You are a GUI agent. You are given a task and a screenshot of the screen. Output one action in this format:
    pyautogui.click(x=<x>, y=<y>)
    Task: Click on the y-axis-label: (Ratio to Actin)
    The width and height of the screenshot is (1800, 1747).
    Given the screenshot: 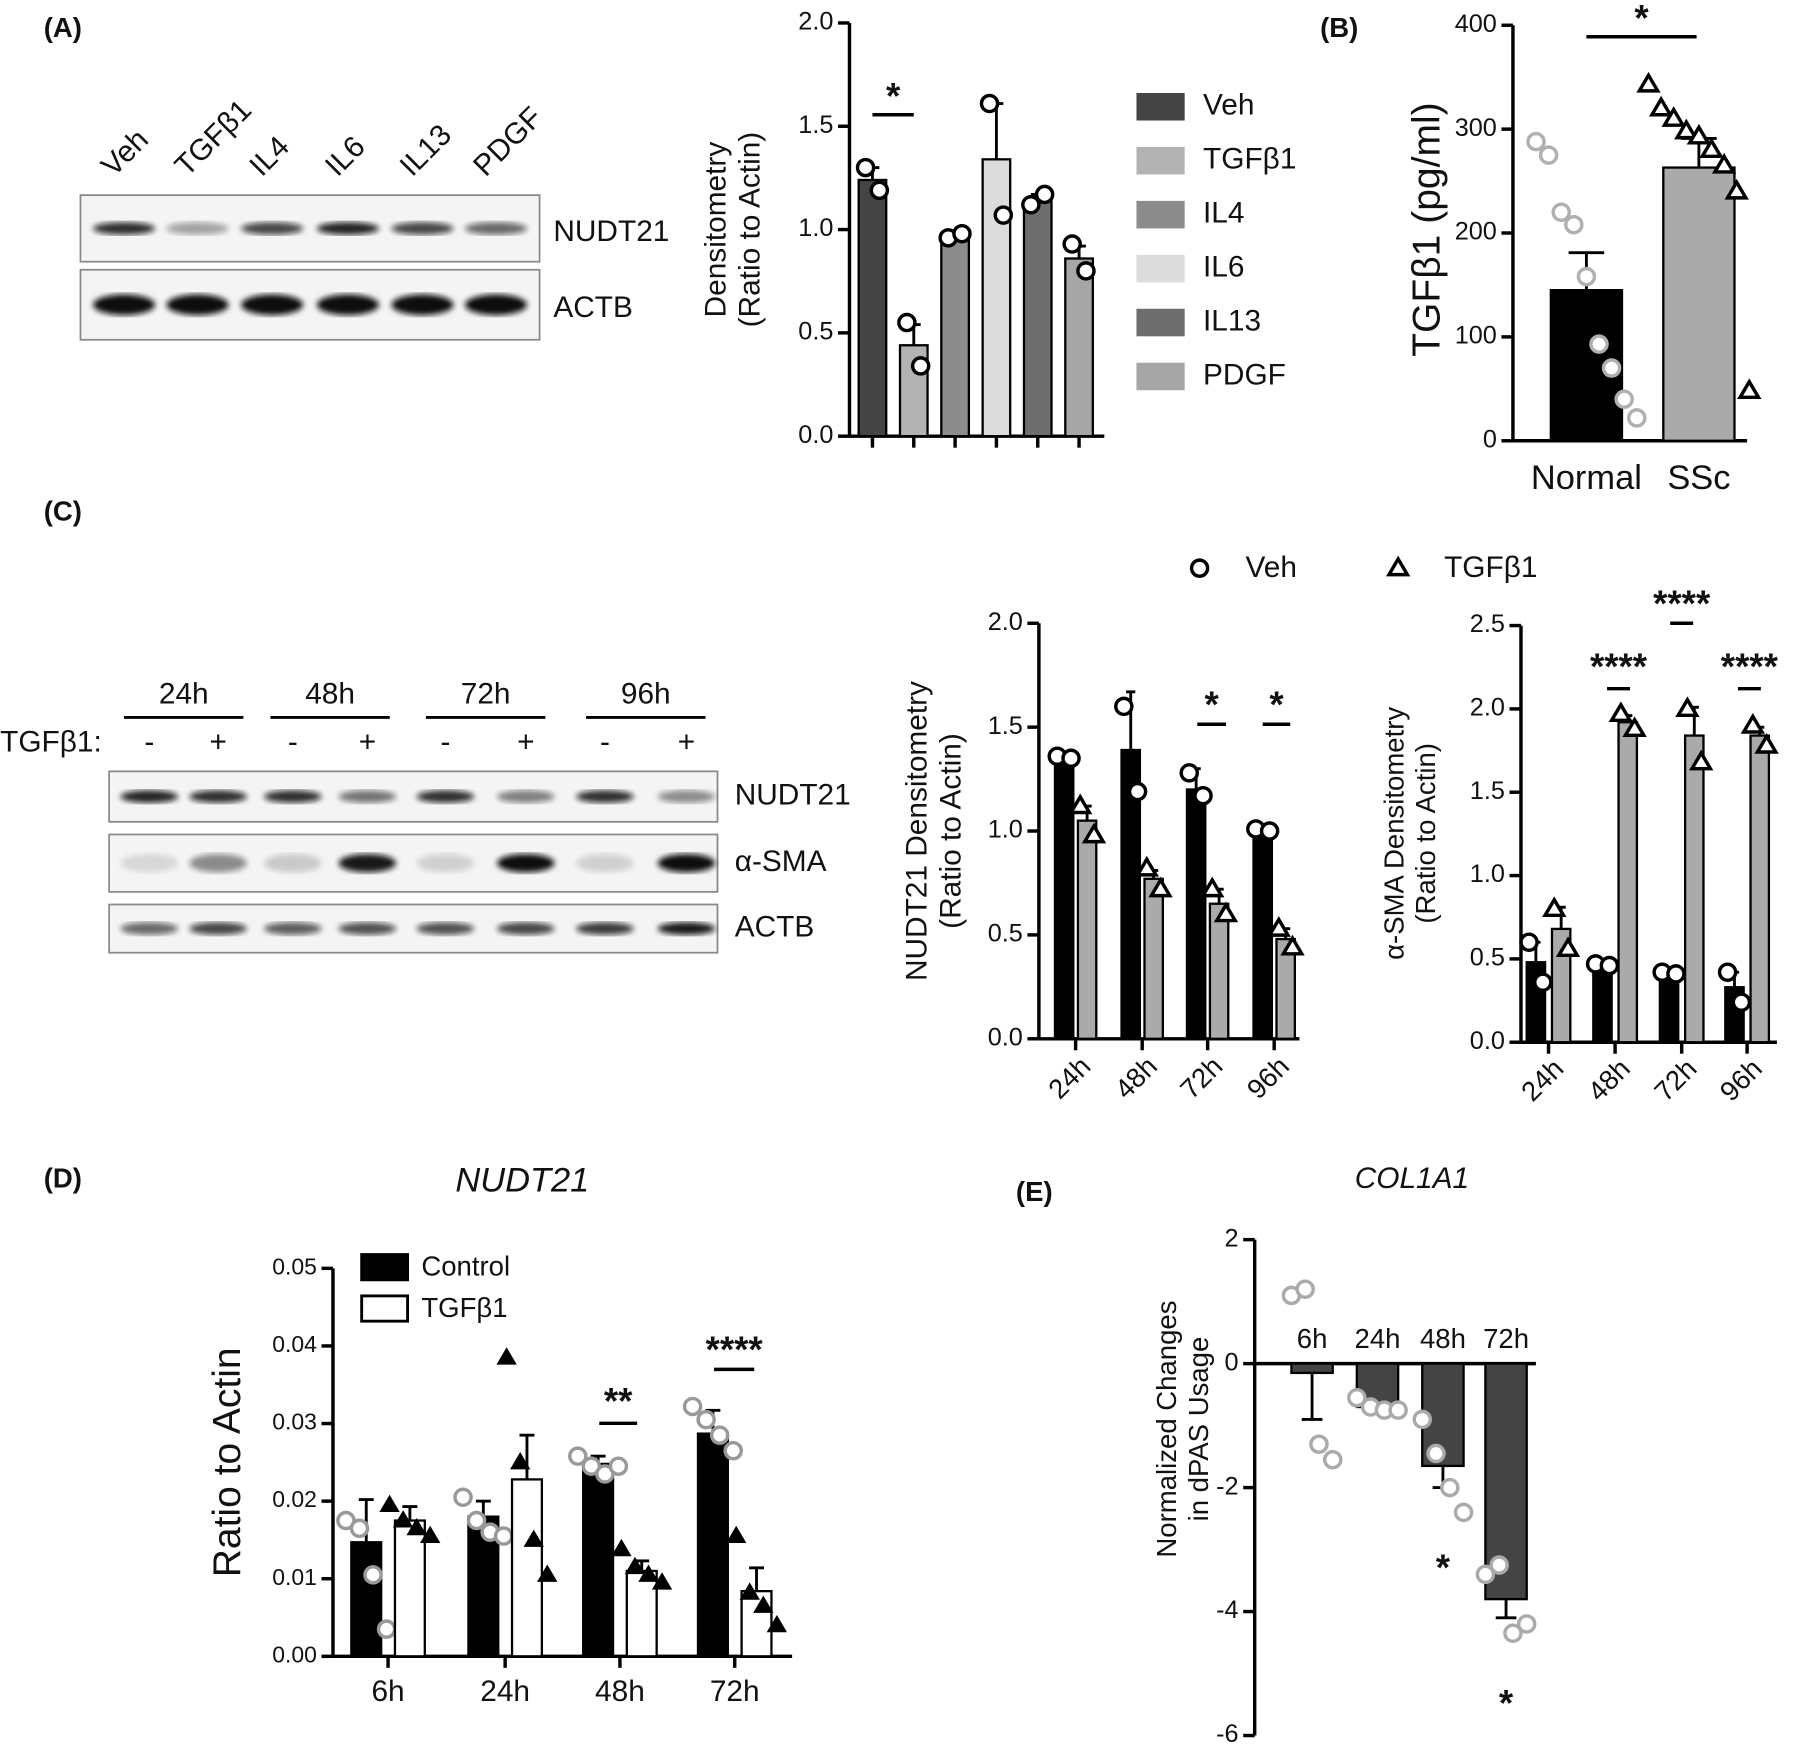 What is the action you would take?
    pyautogui.click(x=1425, y=833)
    